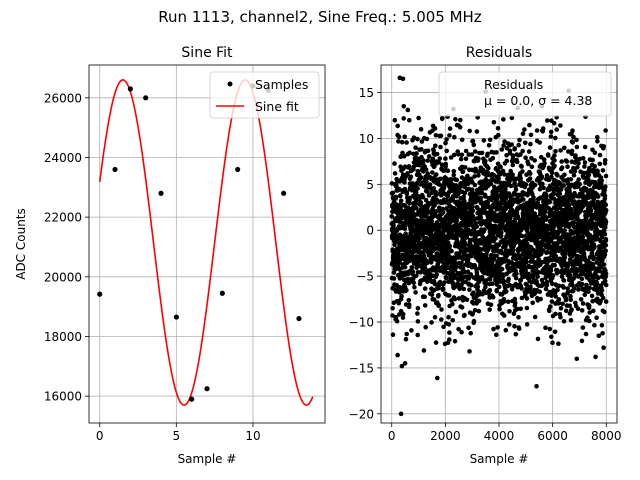 The height and width of the screenshot is (480, 640). I want to click on residuals-ytick-label-7: 15, so click(366, 93).